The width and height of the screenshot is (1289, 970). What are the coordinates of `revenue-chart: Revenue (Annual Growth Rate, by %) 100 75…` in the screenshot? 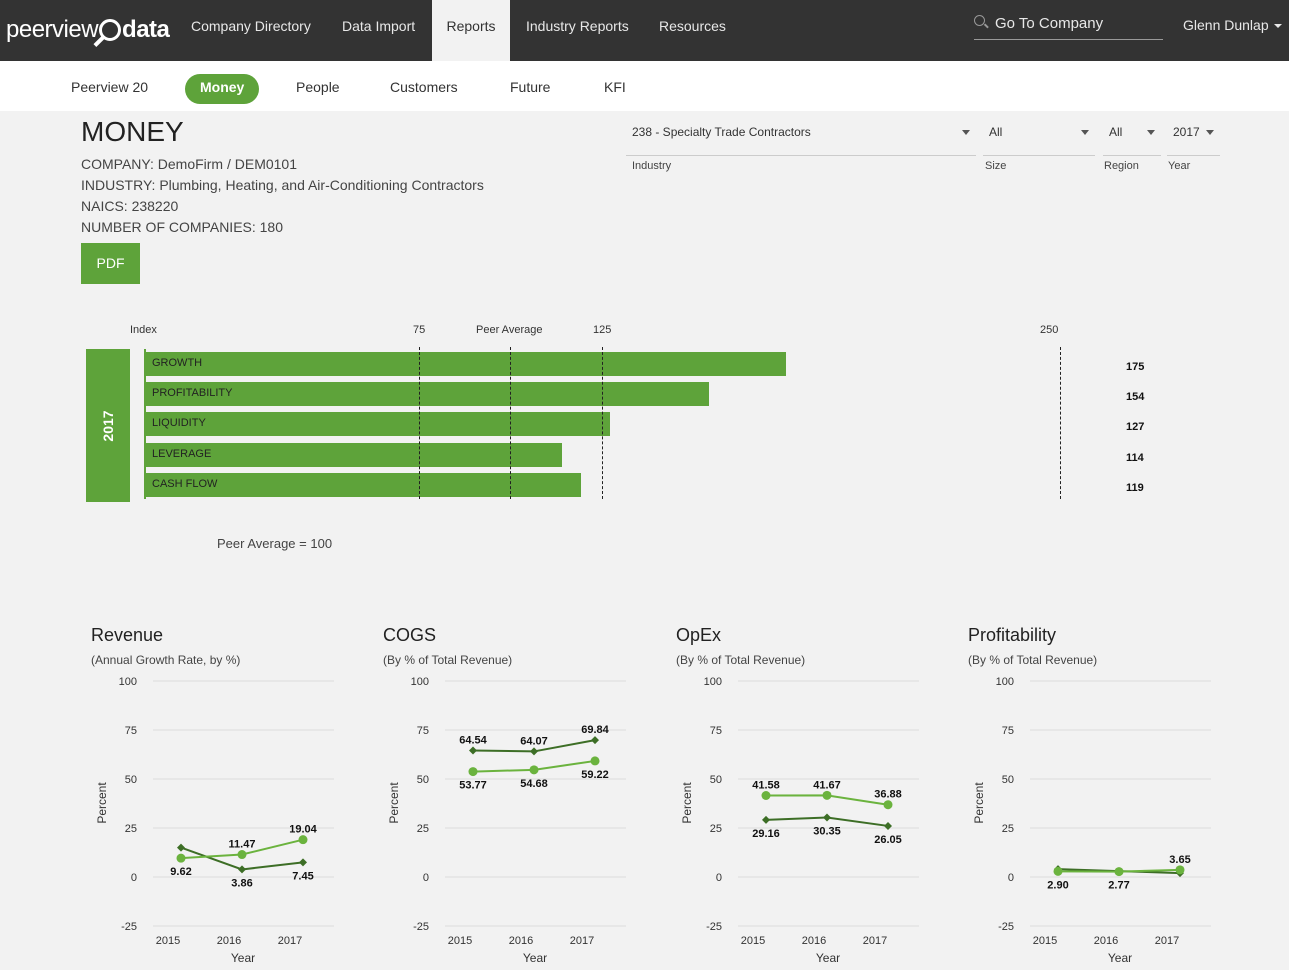 It's located at (237, 797).